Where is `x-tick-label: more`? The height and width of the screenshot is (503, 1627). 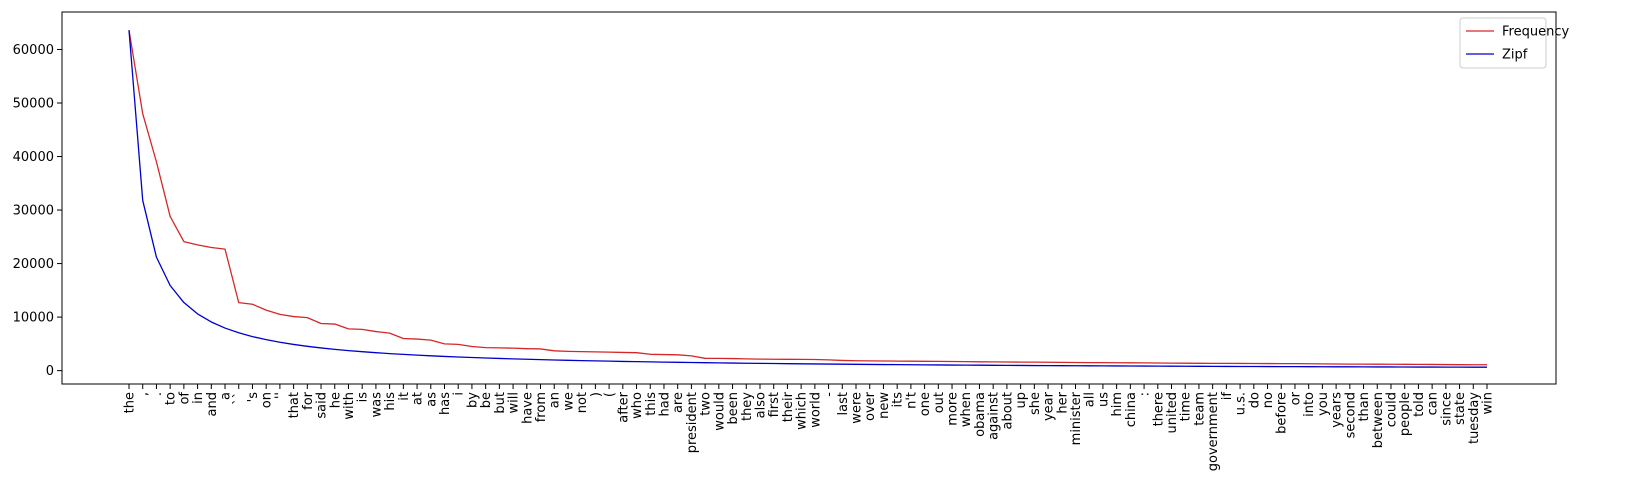
x-tick-label: more is located at coordinates (953, 409).